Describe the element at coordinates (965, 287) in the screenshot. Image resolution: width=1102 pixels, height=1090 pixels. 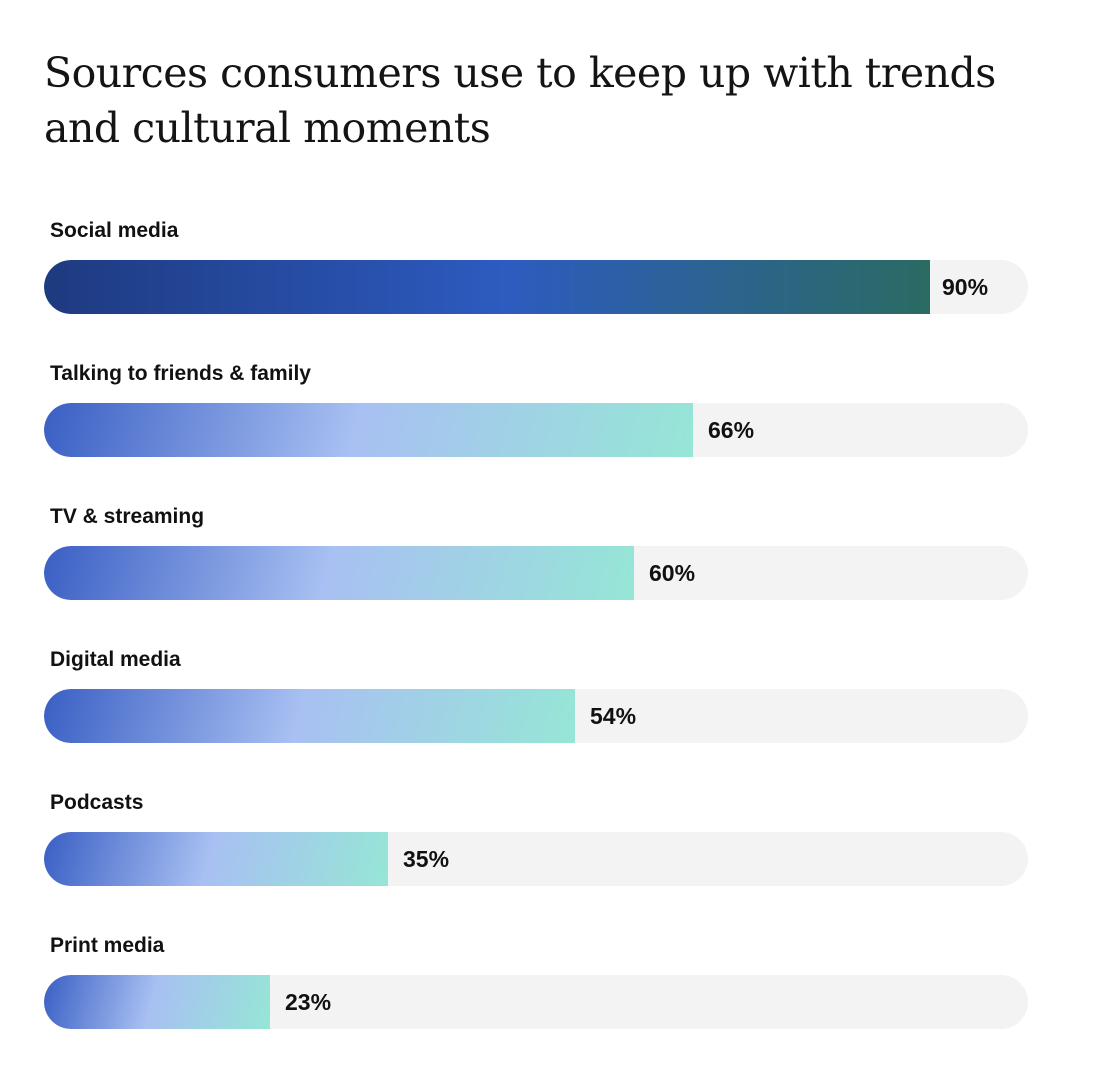
I see `bar-value-label: 90%` at that location.